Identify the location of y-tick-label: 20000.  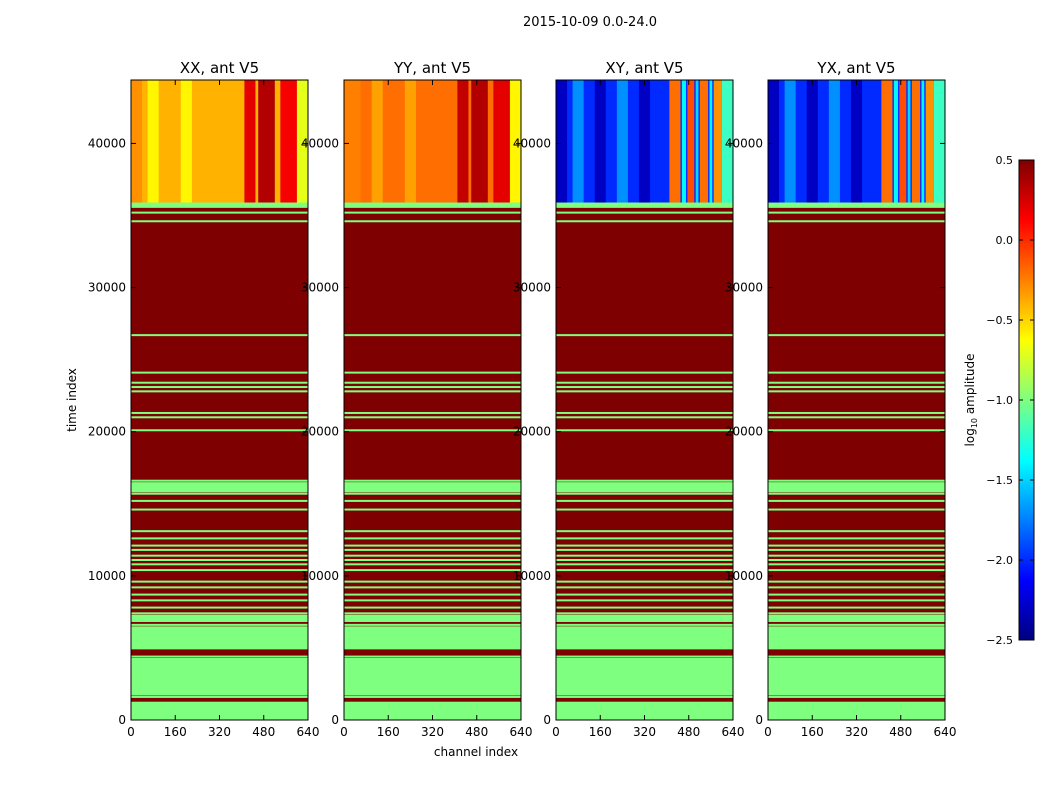
(744, 432).